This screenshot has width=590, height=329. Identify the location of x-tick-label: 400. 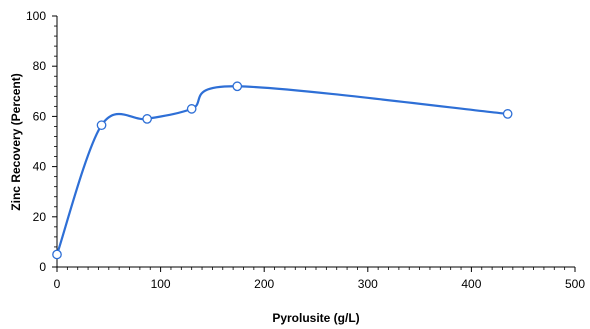
(471, 284).